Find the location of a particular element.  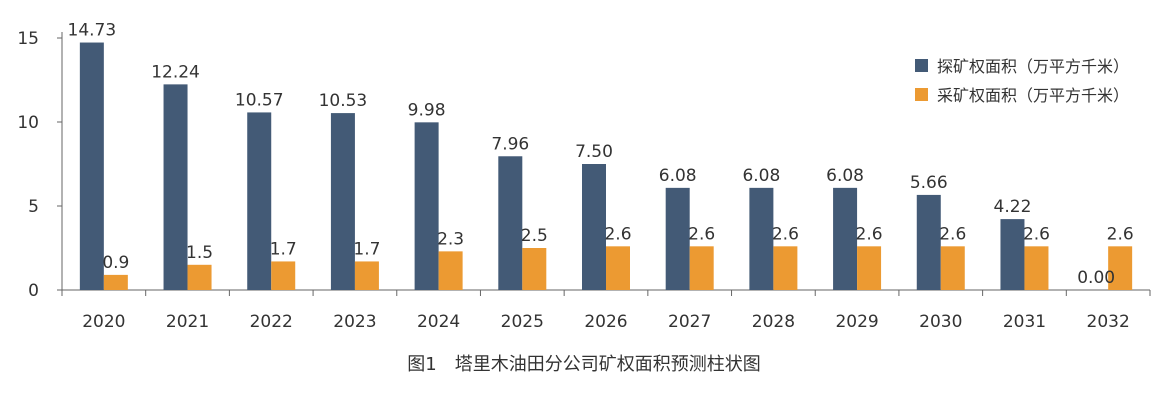

data-label-exploration: 4.22 is located at coordinates (1013, 207).